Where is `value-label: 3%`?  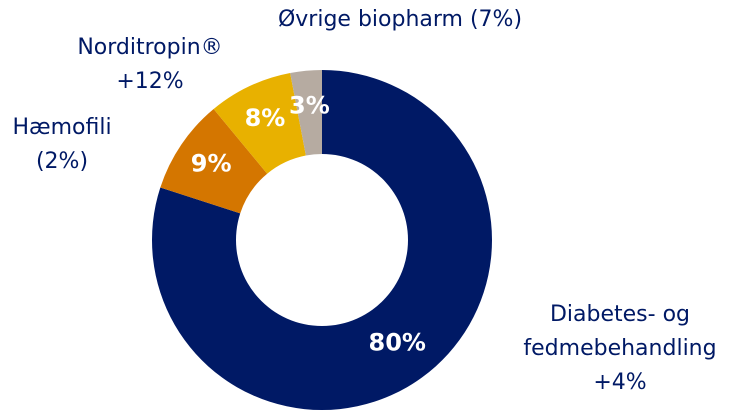
value-label: 3% is located at coordinates (309, 106).